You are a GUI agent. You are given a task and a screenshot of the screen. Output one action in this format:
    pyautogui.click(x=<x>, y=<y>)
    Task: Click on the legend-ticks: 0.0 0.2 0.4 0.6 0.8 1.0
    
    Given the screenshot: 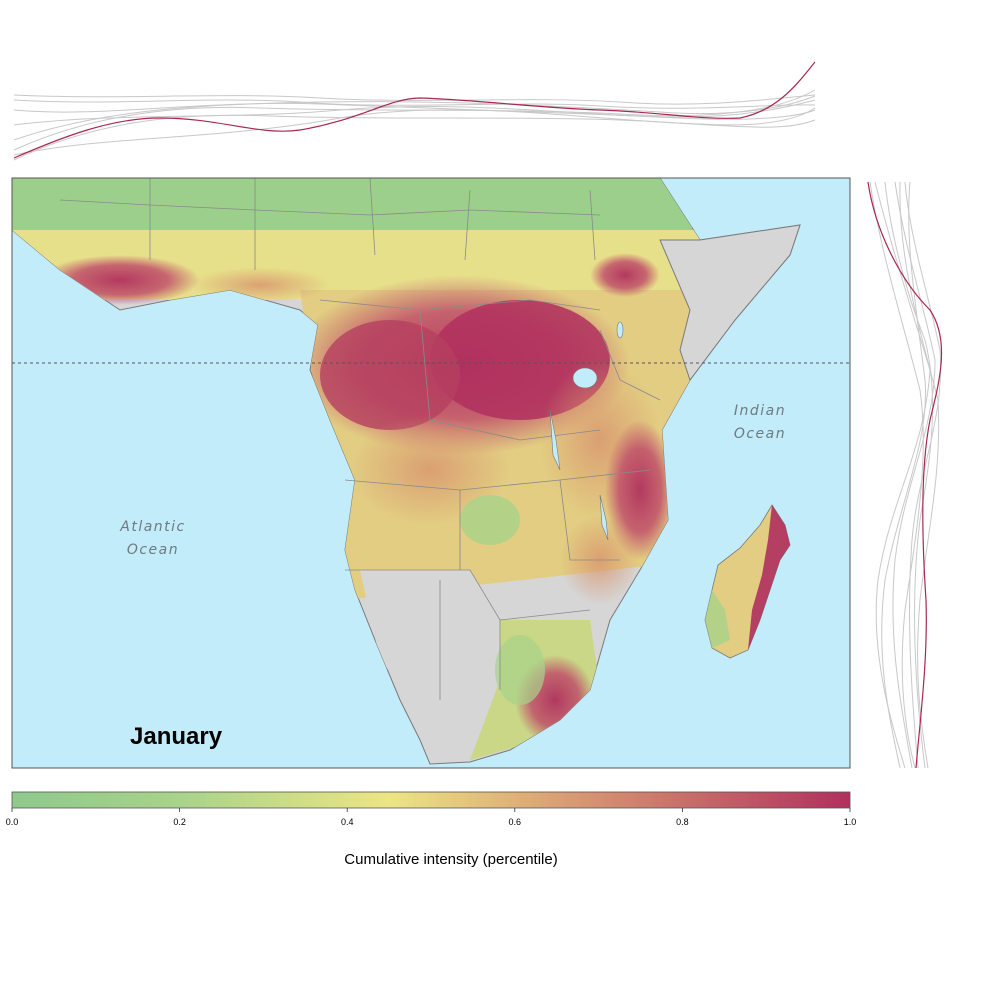 What is the action you would take?
    pyautogui.click(x=431, y=817)
    